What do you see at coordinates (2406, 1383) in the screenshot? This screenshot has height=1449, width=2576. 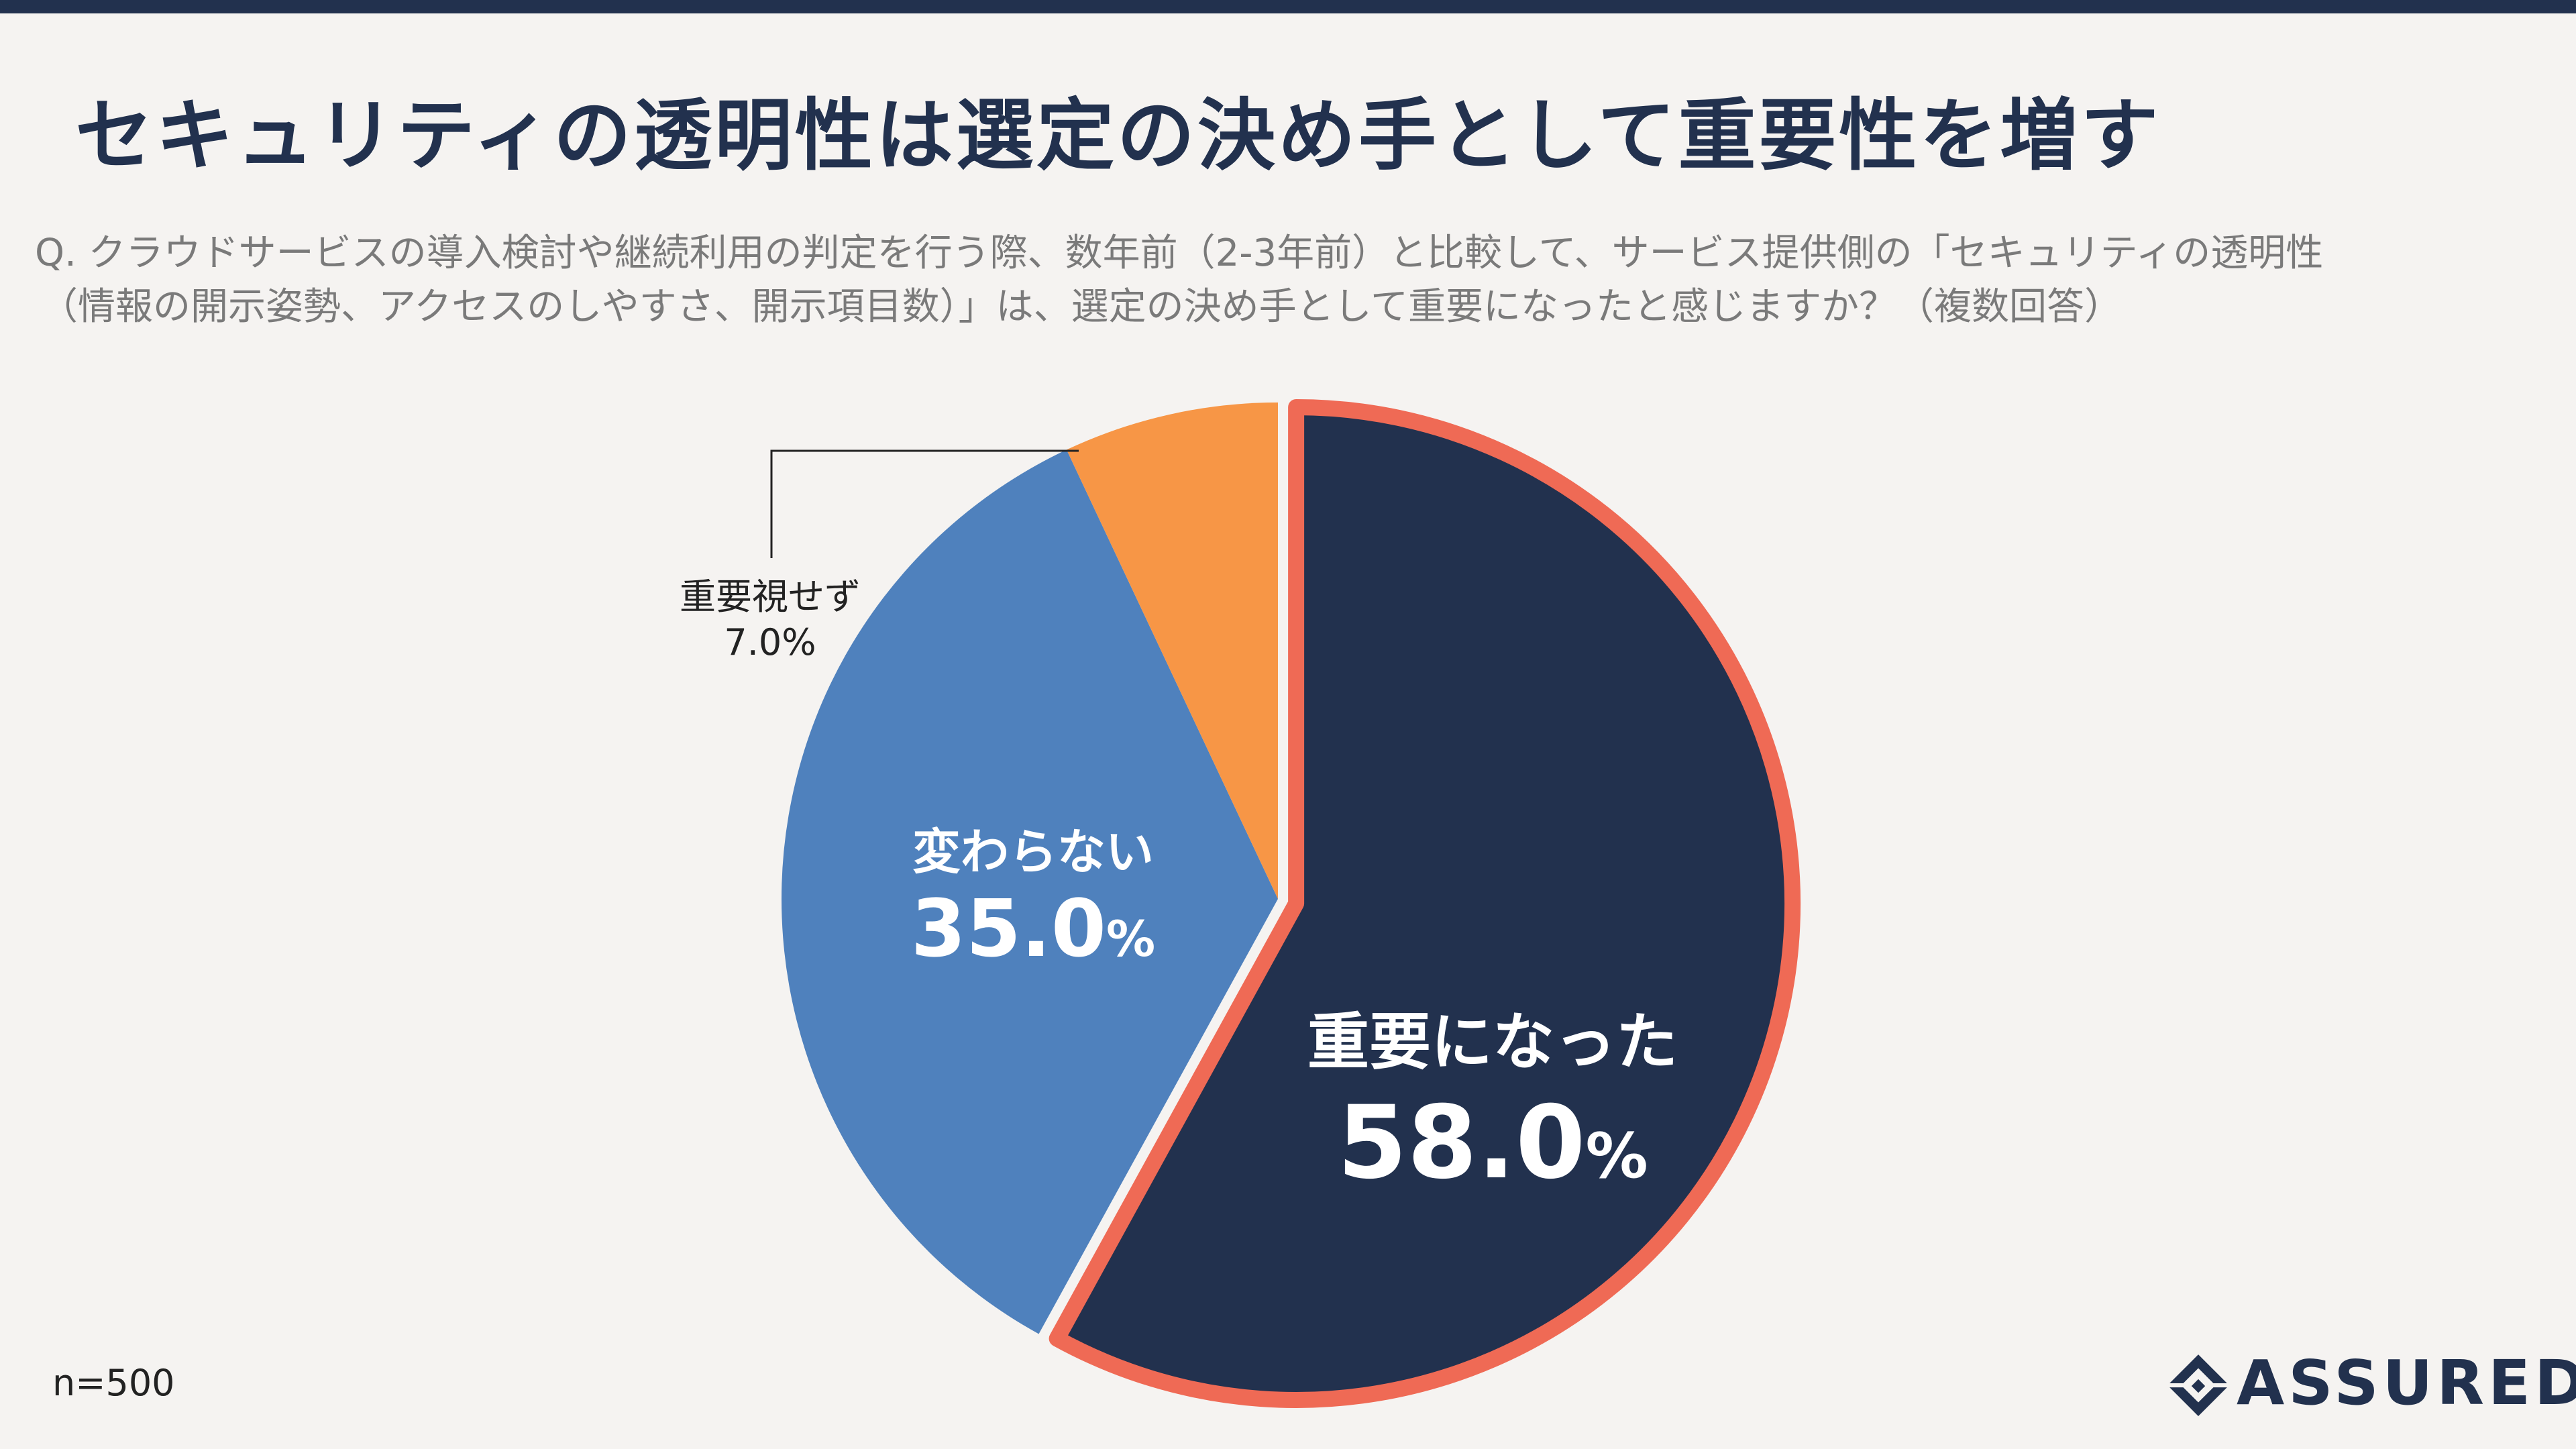 I see `logo-text: ASSURED` at bounding box center [2406, 1383].